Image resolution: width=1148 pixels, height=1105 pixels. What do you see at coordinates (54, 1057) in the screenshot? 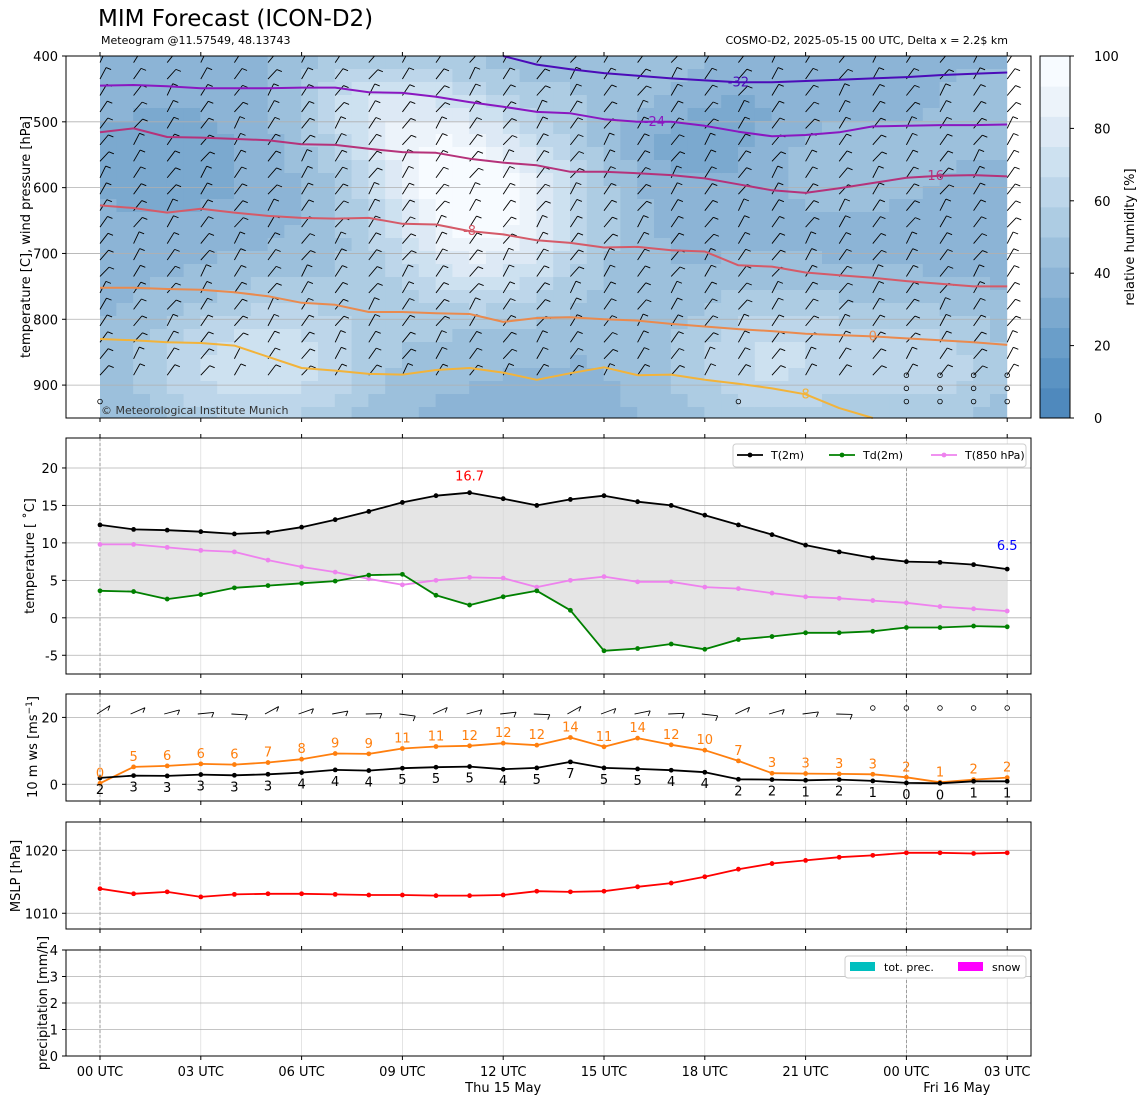
I see `y-tick-label: 0` at bounding box center [54, 1057].